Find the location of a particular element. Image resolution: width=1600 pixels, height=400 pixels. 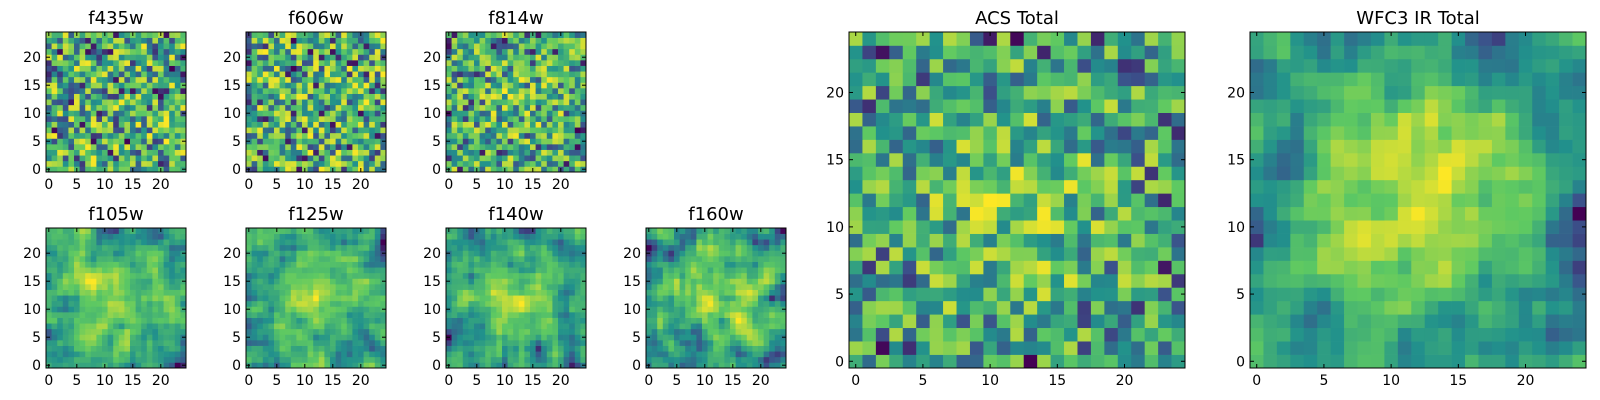

x-tick-label: 20 is located at coordinates (161, 185).